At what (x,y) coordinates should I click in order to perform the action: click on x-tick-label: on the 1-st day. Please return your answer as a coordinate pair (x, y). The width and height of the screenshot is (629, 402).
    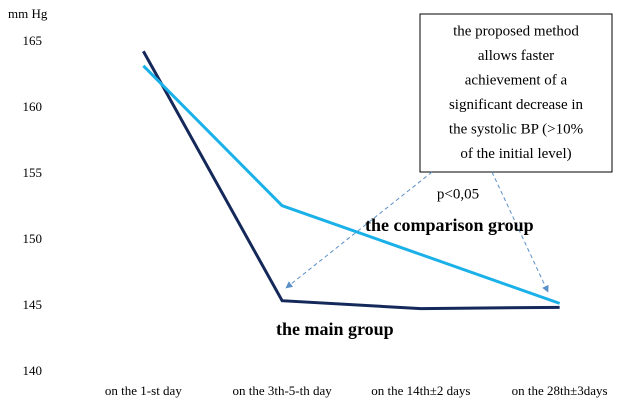
    Looking at the image, I should click on (143, 390).